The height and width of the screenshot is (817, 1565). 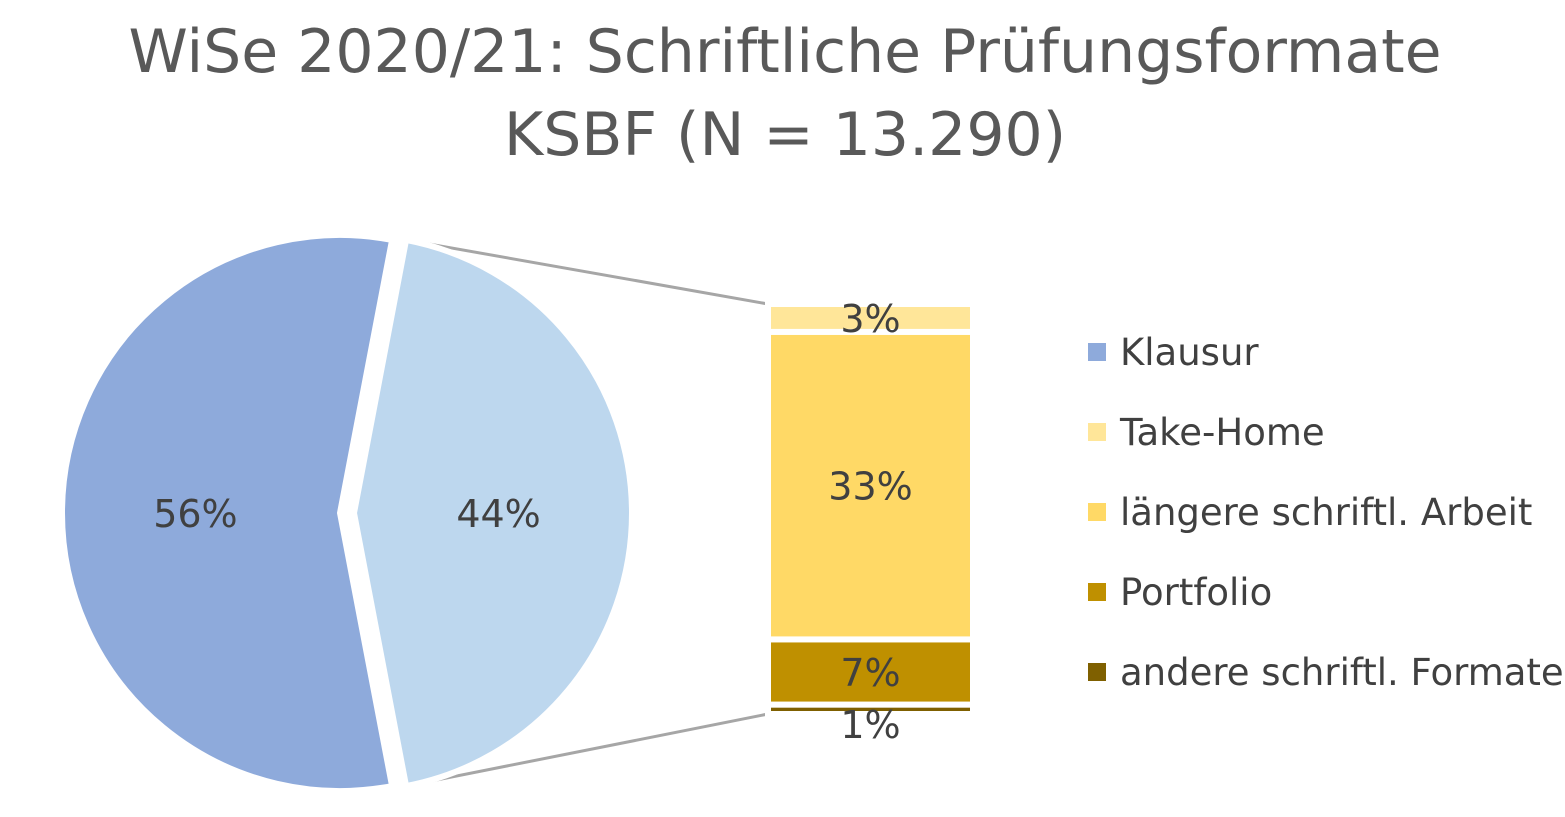 I want to click on legend-label-andere-schriftl-formate: andere schriftl. Formate, so click(x=1342, y=672).